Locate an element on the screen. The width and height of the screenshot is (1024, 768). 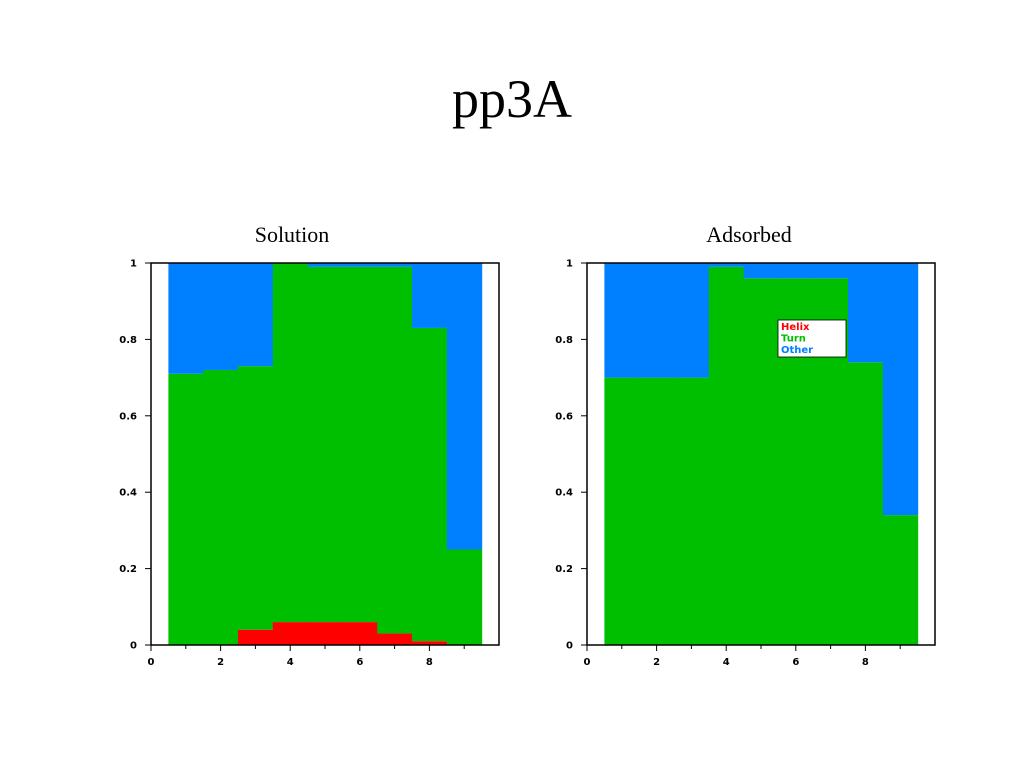
solution-xtick-label: 4 is located at coordinates (290, 662).